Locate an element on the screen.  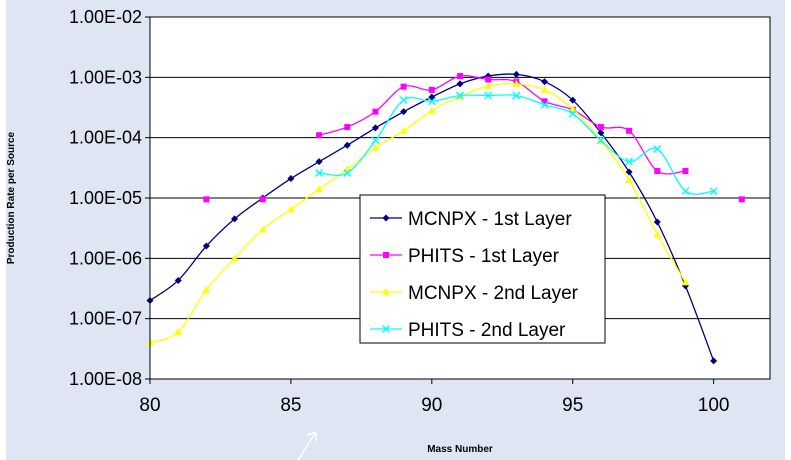
legend-label: MCNPX - 1st Layer is located at coordinates (490, 219).